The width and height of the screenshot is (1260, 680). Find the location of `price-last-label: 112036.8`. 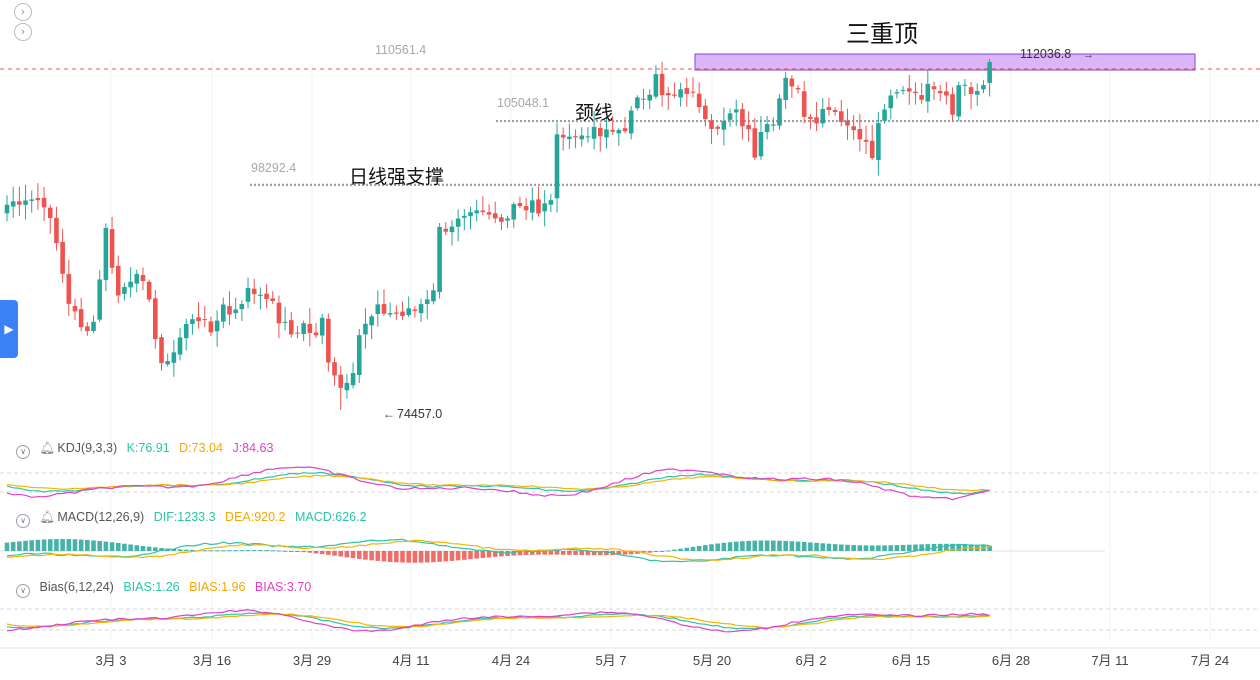

price-last-label: 112036.8 is located at coordinates (1045, 54).